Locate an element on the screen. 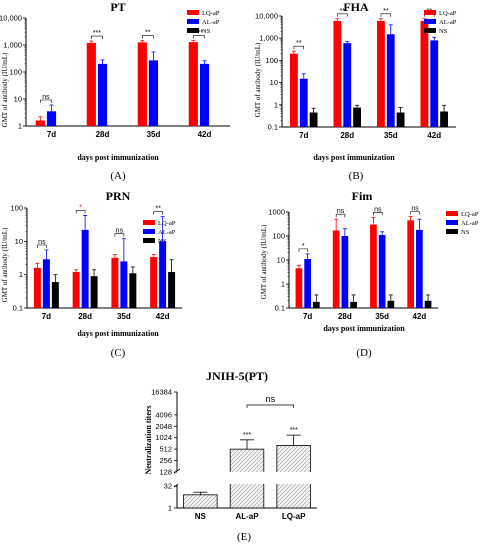 This screenshot has height=550, width=488. x-tick-label: 7d is located at coordinates (303, 135).